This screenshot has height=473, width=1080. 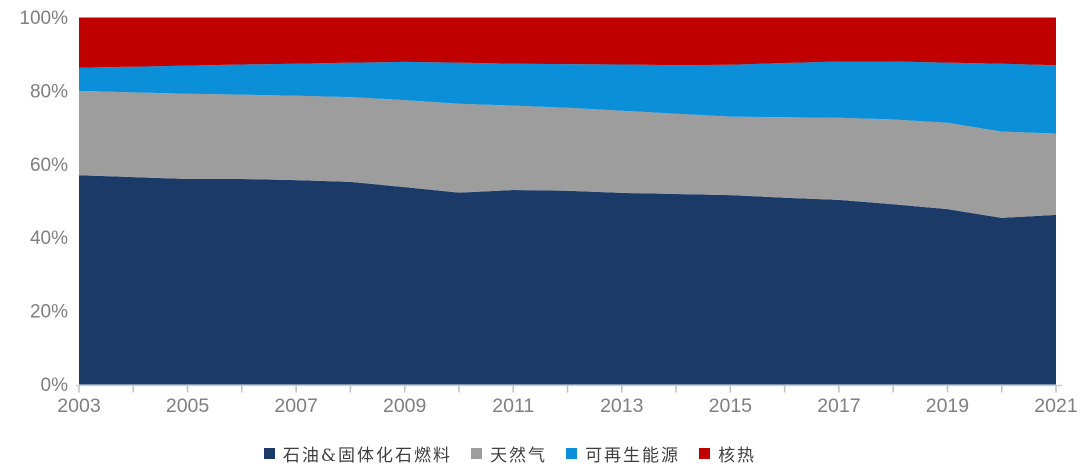 What do you see at coordinates (55, 385) in the screenshot?
I see `y-axis-tick-label: 0%` at bounding box center [55, 385].